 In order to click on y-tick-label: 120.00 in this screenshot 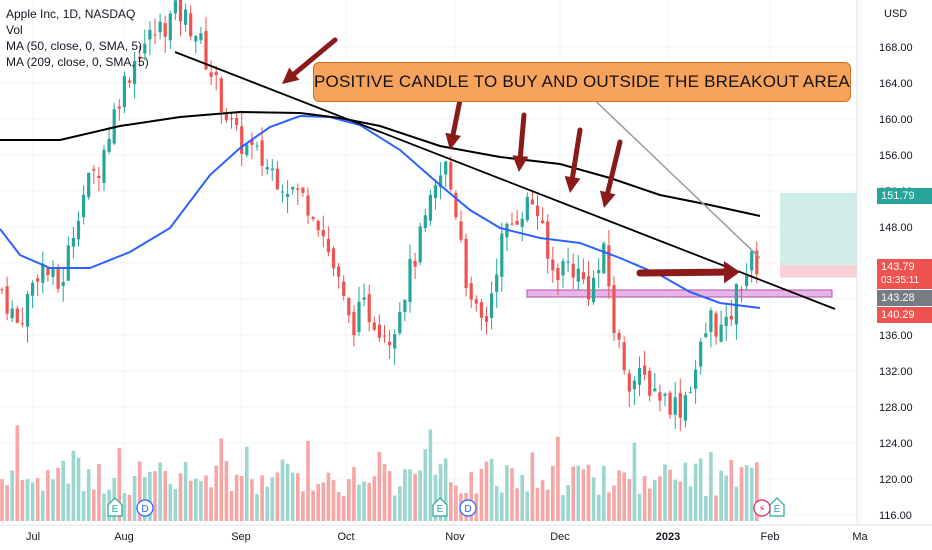, I will do `click(896, 480)`.